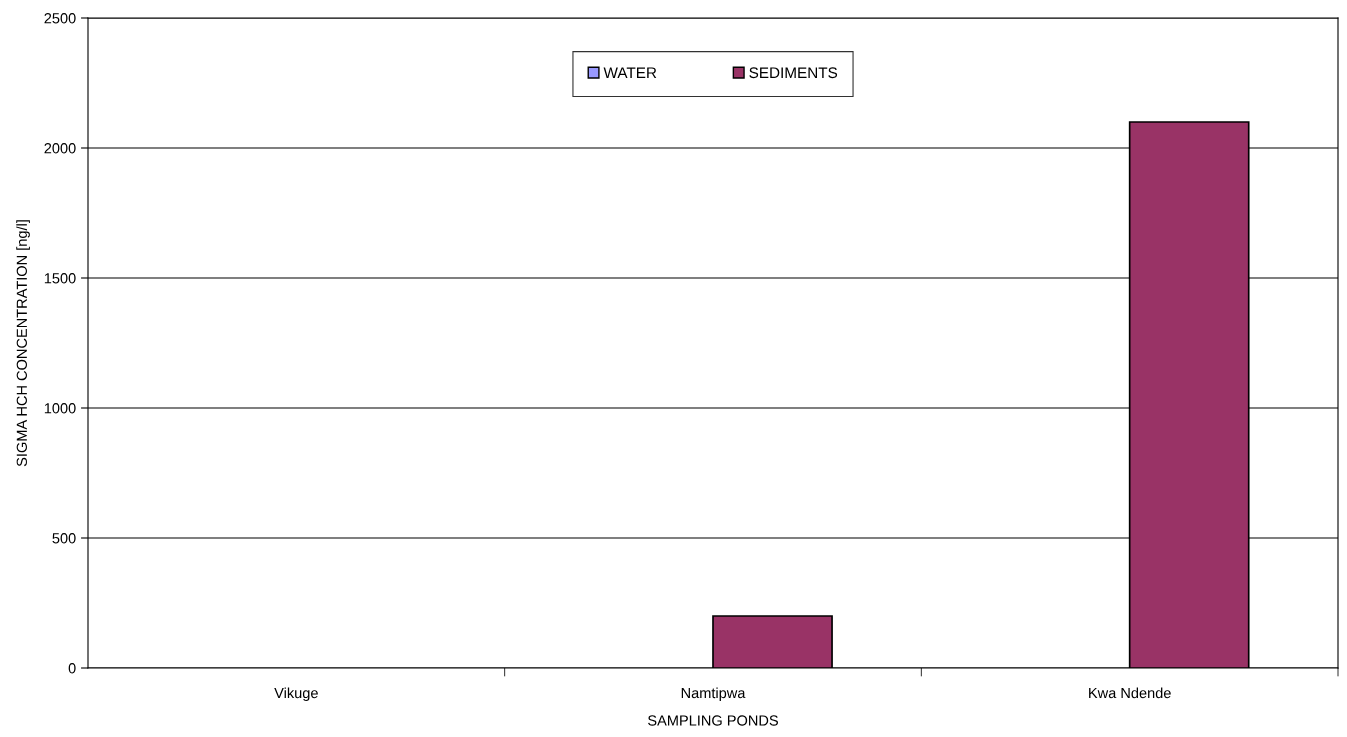 The height and width of the screenshot is (737, 1347). Describe the element at coordinates (713, 720) in the screenshot. I see `x-axis-title: SAMPLING PONDS` at that location.